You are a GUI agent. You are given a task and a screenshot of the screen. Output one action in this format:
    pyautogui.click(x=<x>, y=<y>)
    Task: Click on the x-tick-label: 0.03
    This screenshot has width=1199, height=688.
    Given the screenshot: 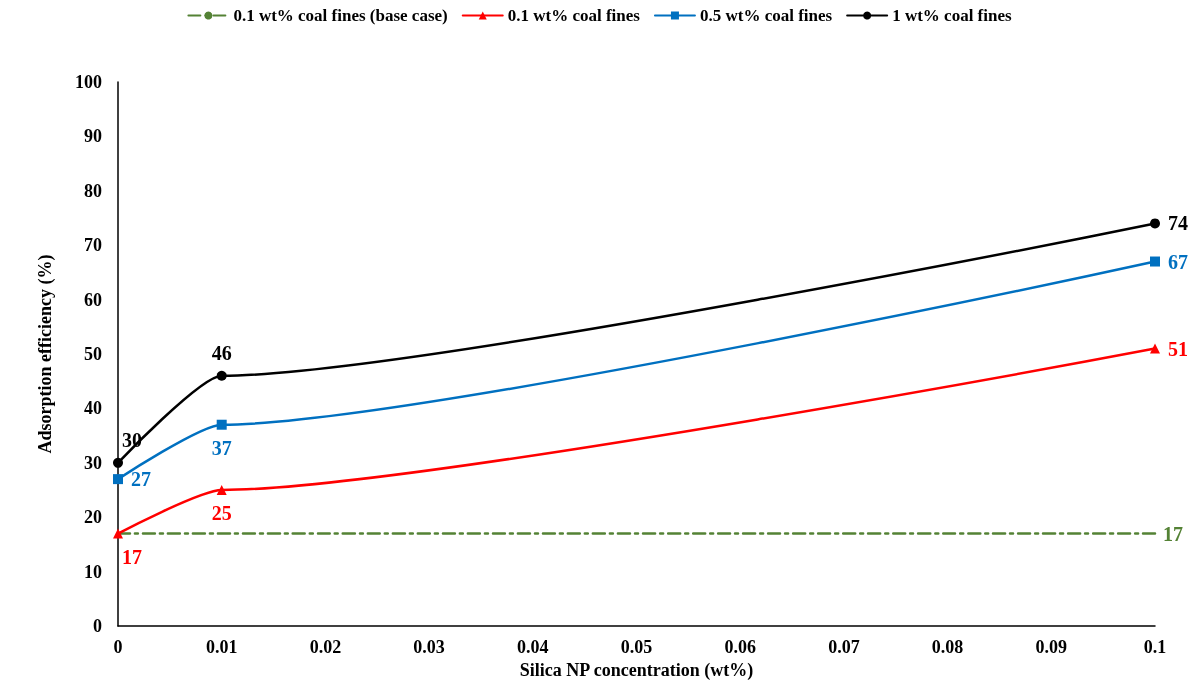 What is the action you would take?
    pyautogui.click(x=429, y=647)
    